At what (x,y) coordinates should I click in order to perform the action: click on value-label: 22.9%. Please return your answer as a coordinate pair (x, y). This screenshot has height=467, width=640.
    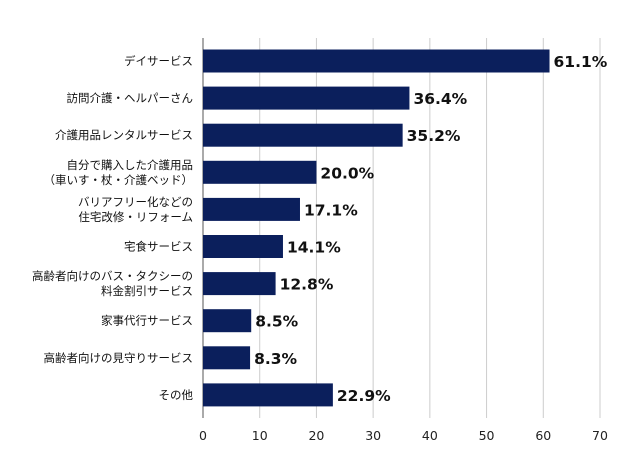
    Looking at the image, I should click on (364, 396).